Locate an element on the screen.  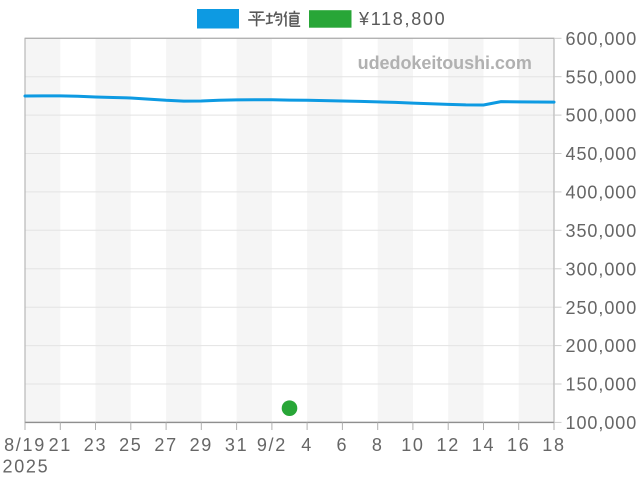
svg-text: 23 is located at coordinates (95, 445).